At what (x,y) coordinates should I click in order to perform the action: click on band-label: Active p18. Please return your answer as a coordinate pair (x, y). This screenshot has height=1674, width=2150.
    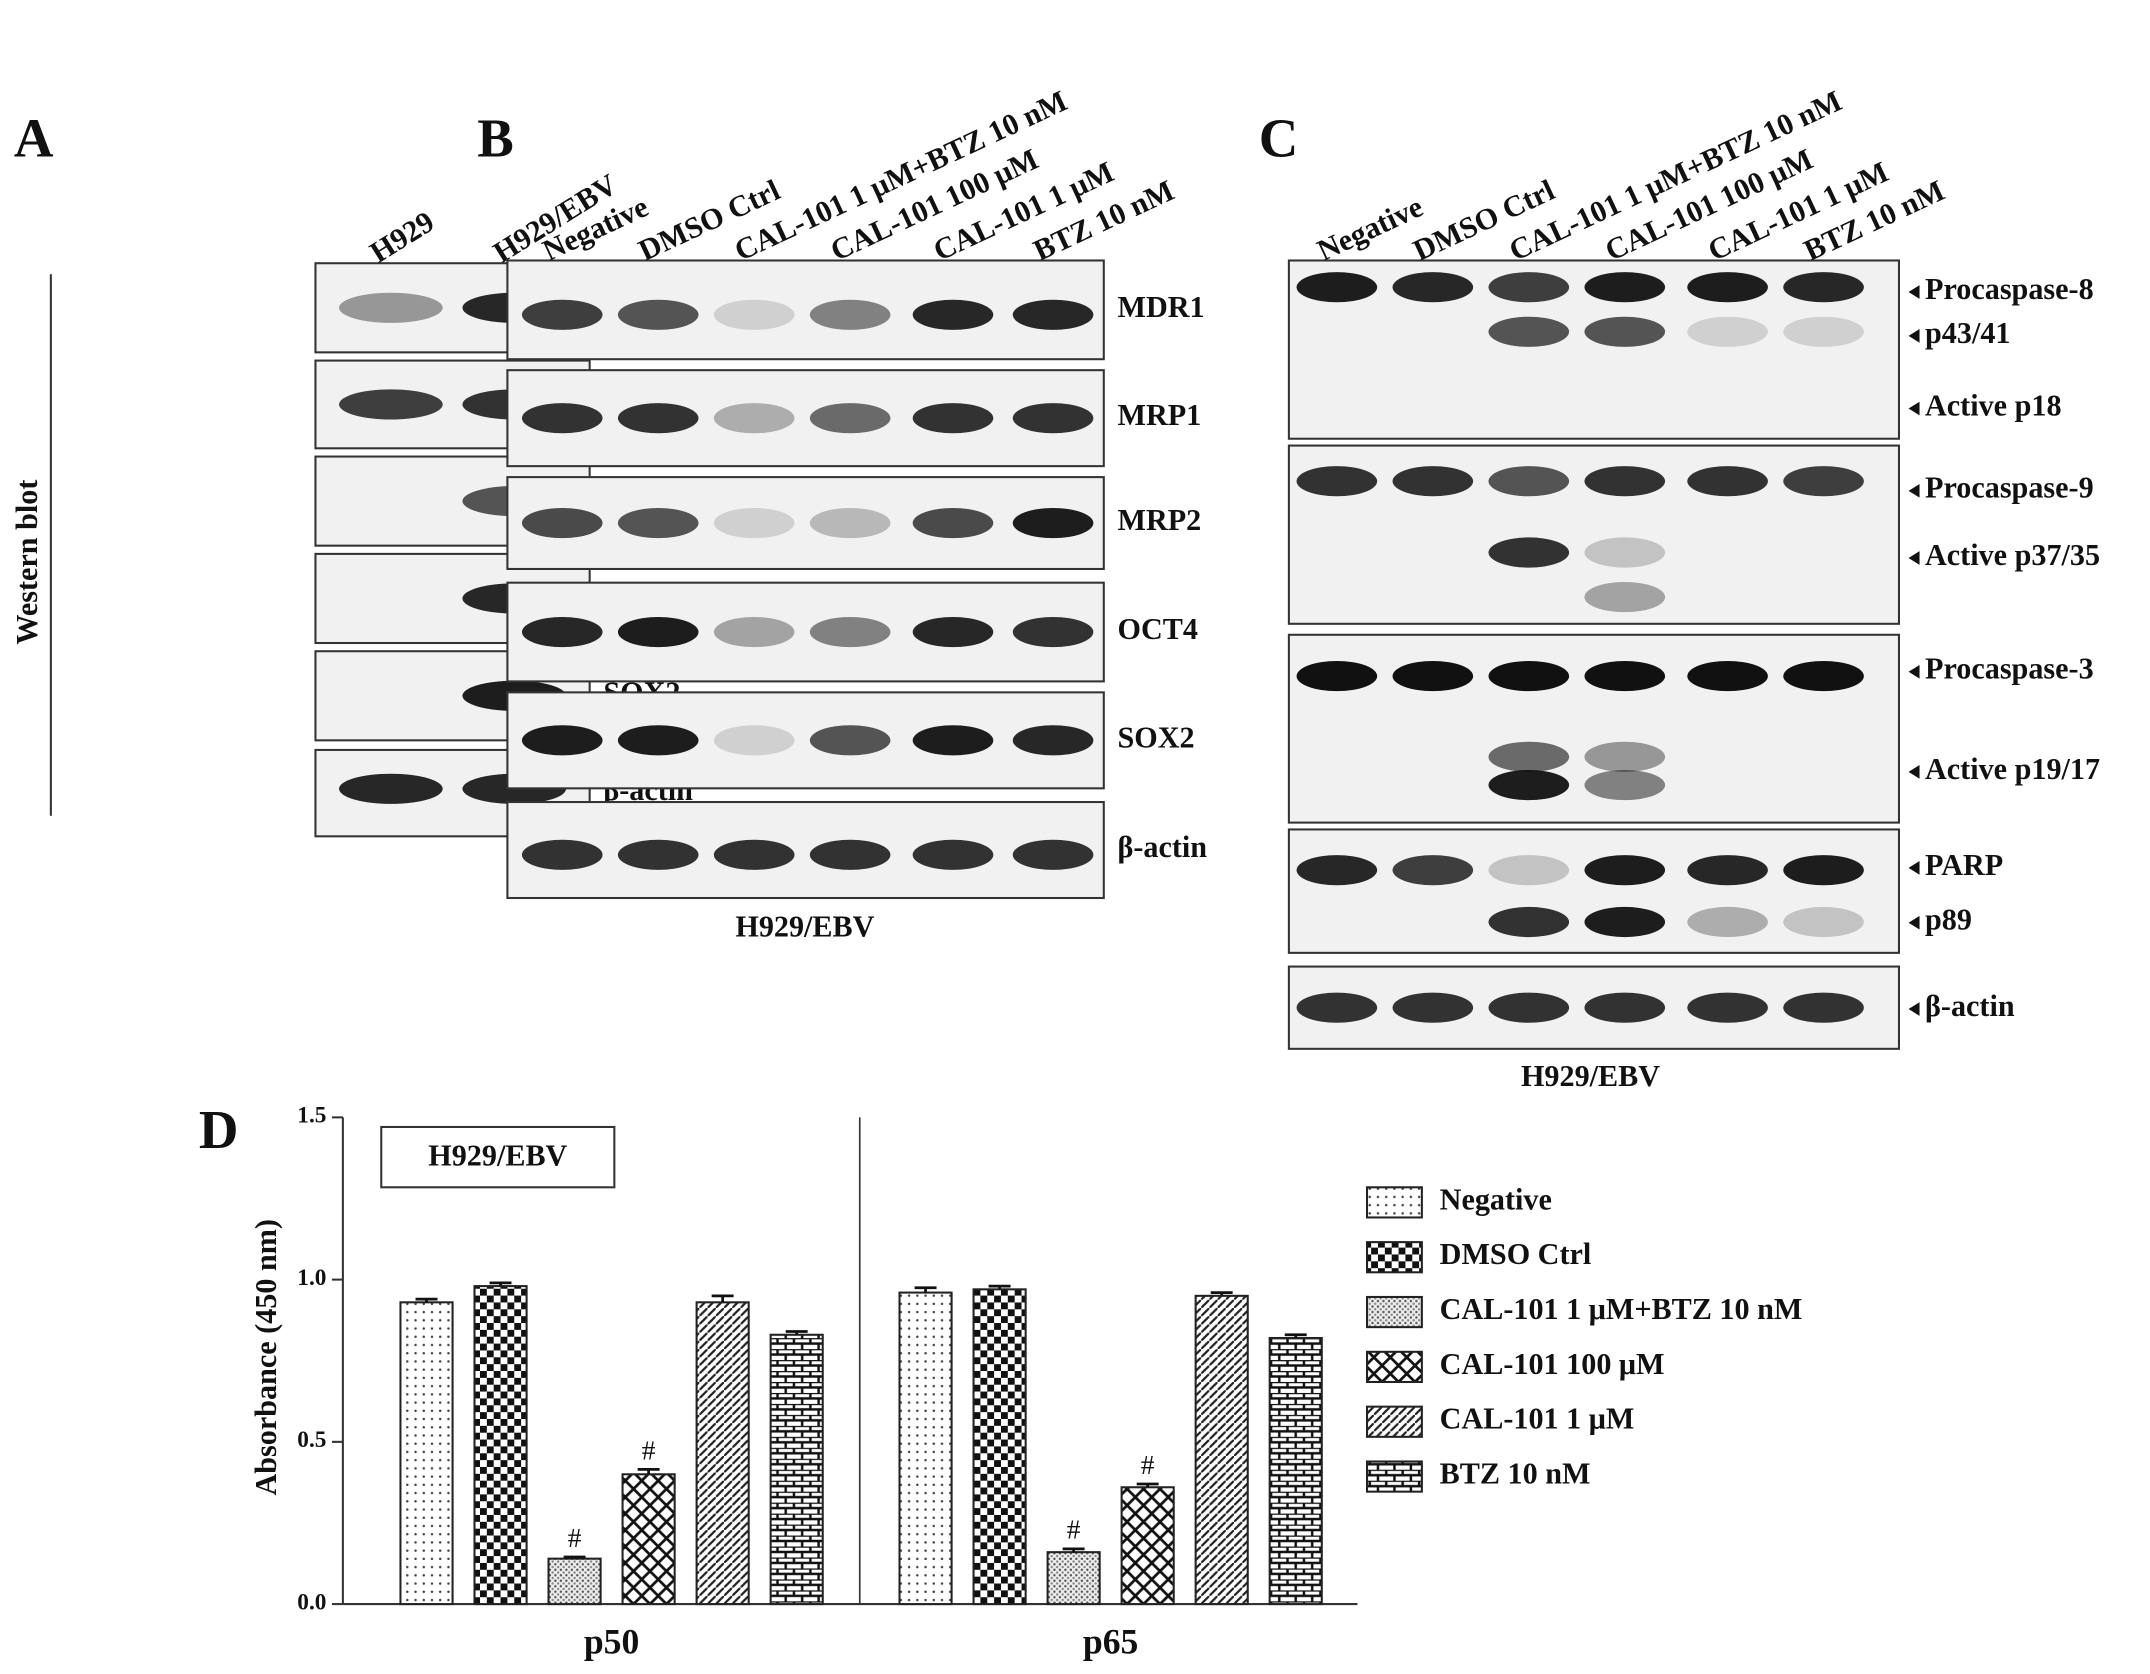
    Looking at the image, I should click on (1993, 405).